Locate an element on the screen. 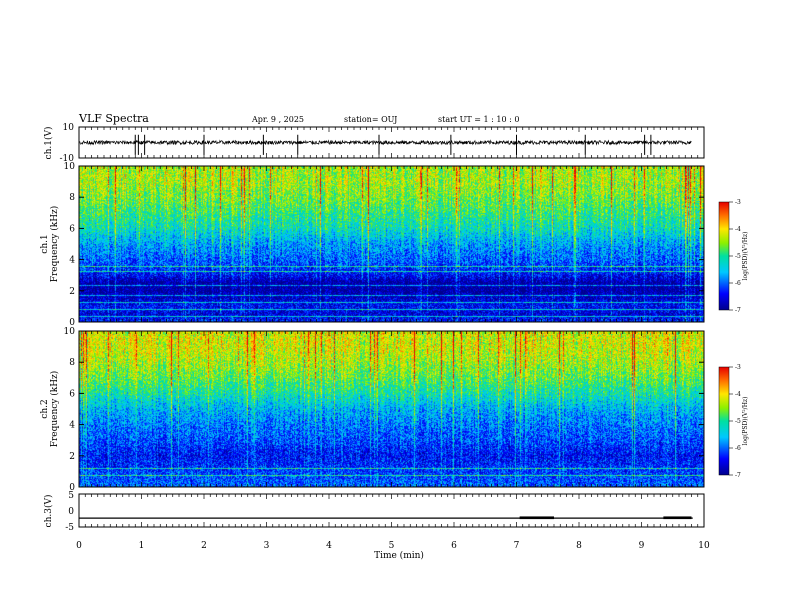 The height and width of the screenshot is (612, 792). colorbar-ch1-label: log(PSD)(V²/Hz) is located at coordinates (745, 256).